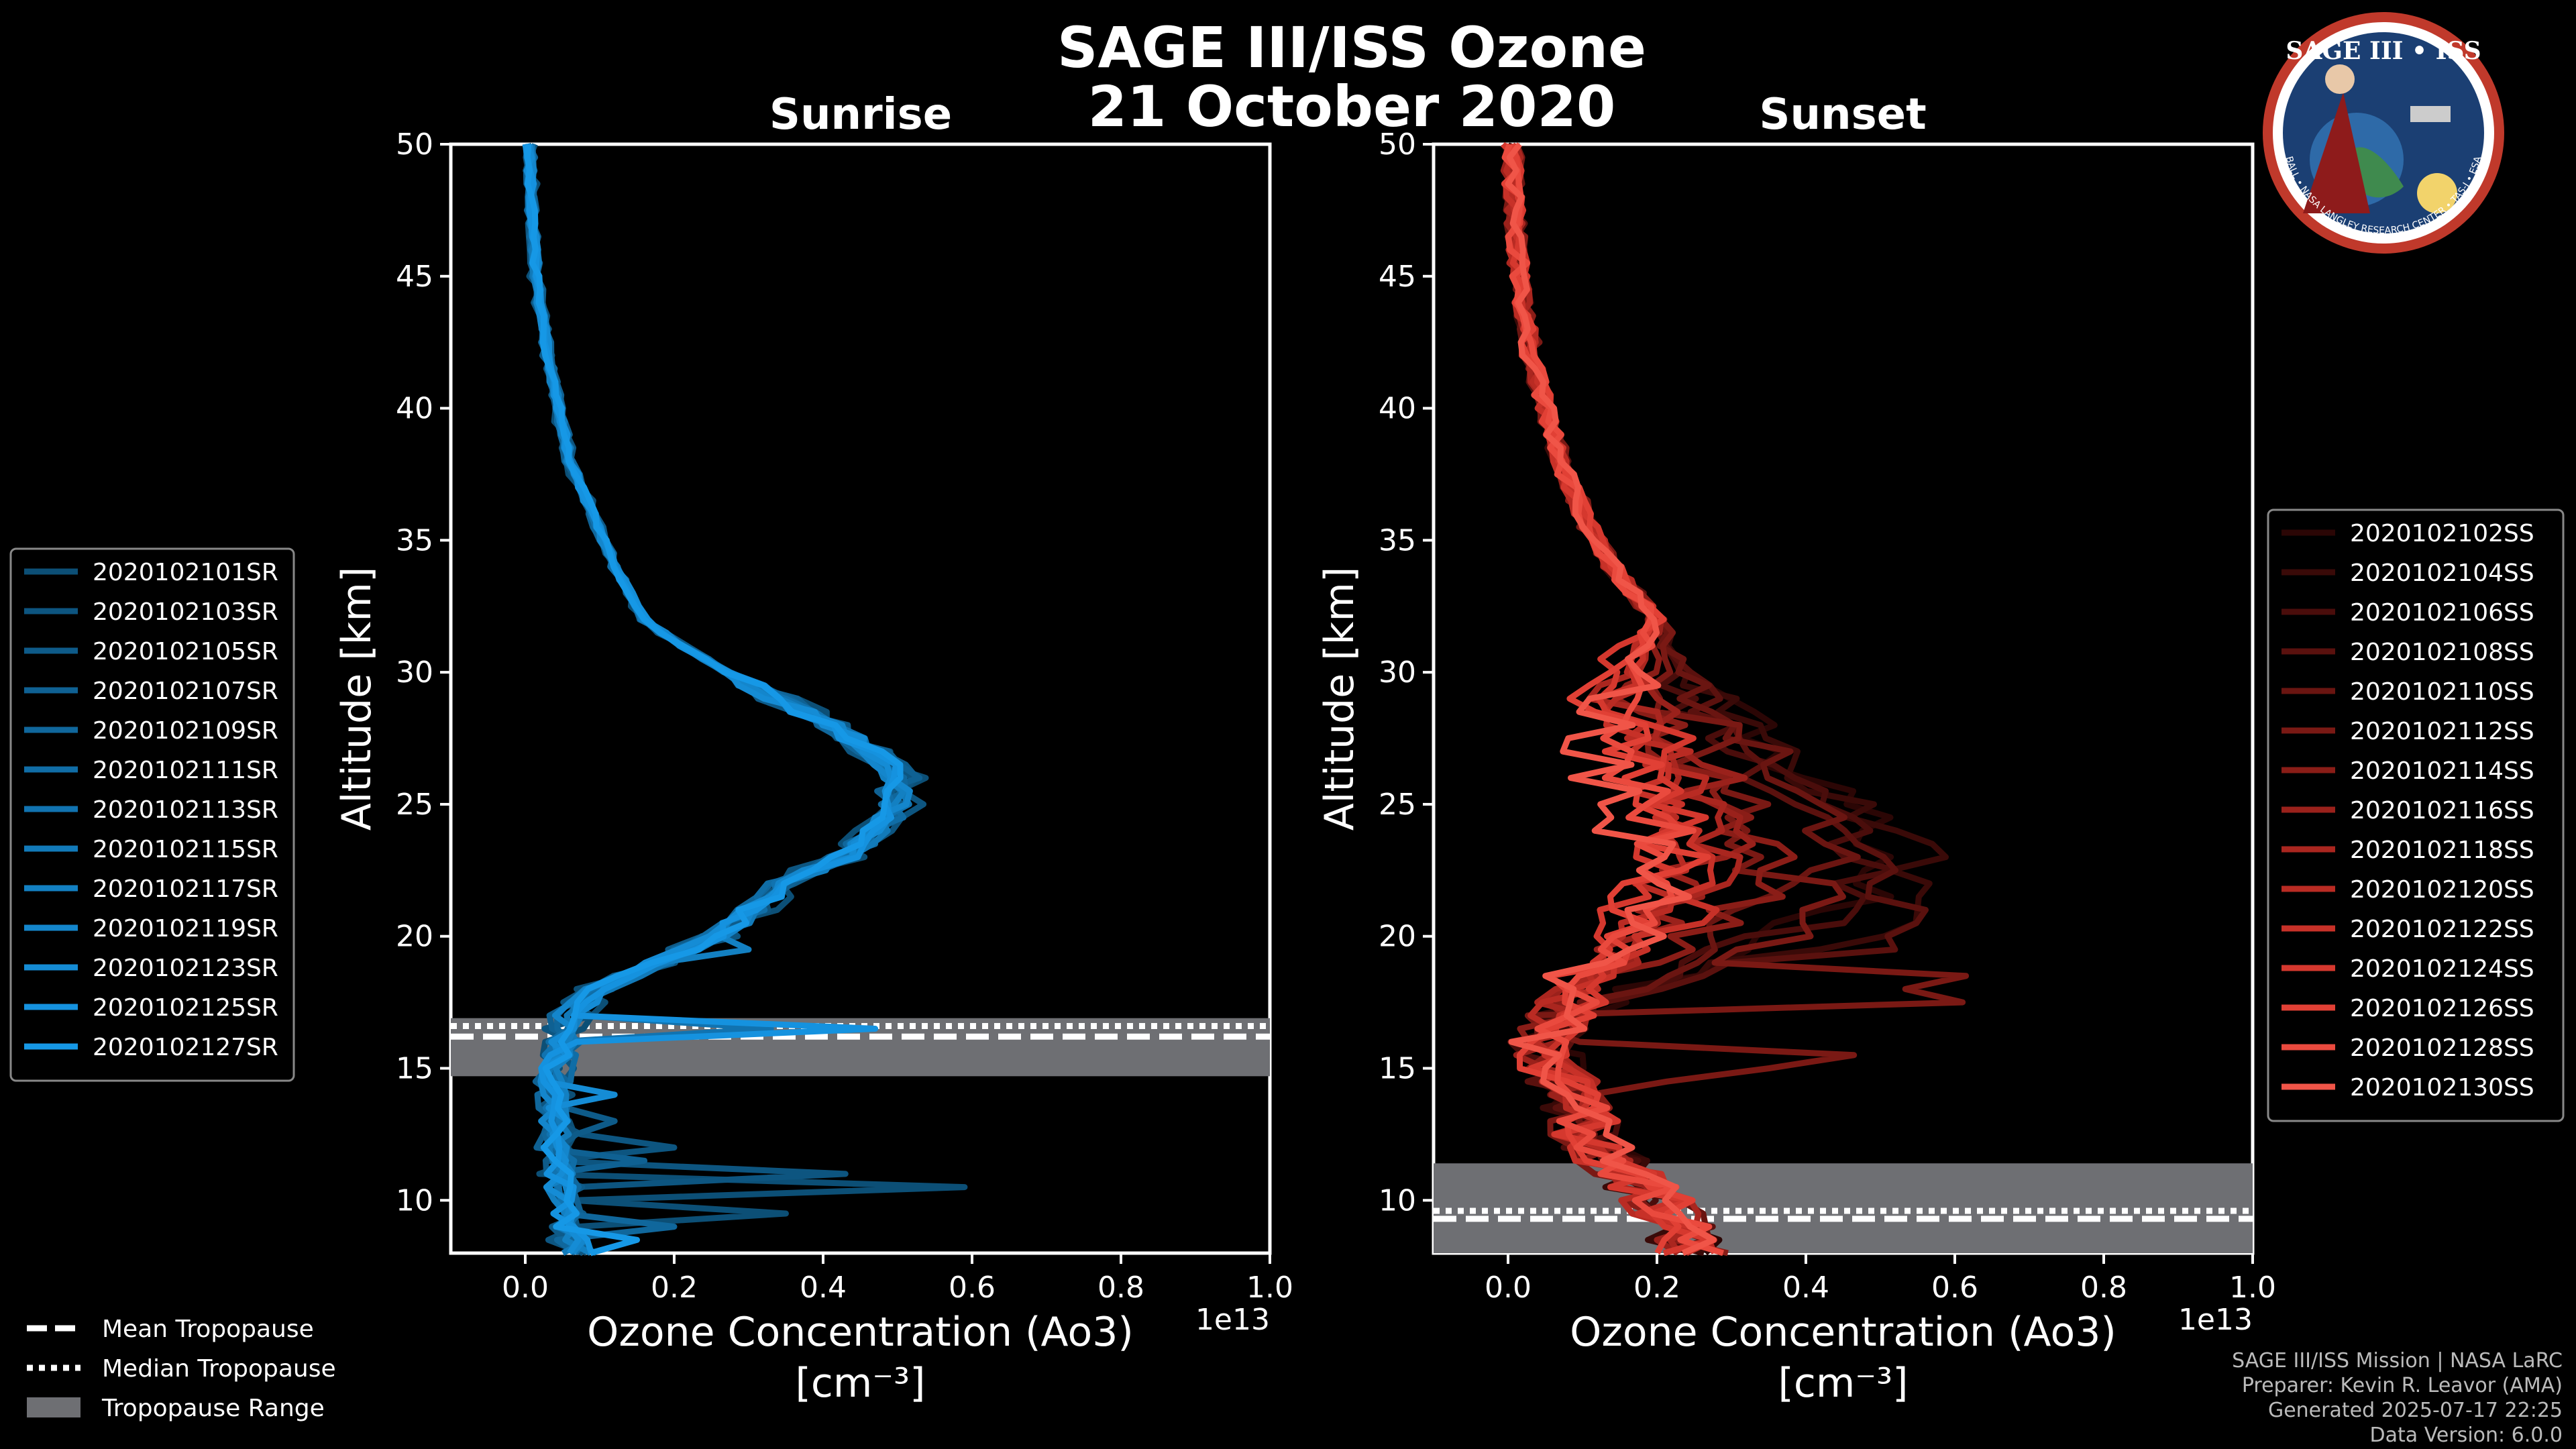 This screenshot has width=2576, height=1449. Describe the element at coordinates (219, 1369) in the screenshot. I see `tropo-legend-label: Median Tropopause` at that location.